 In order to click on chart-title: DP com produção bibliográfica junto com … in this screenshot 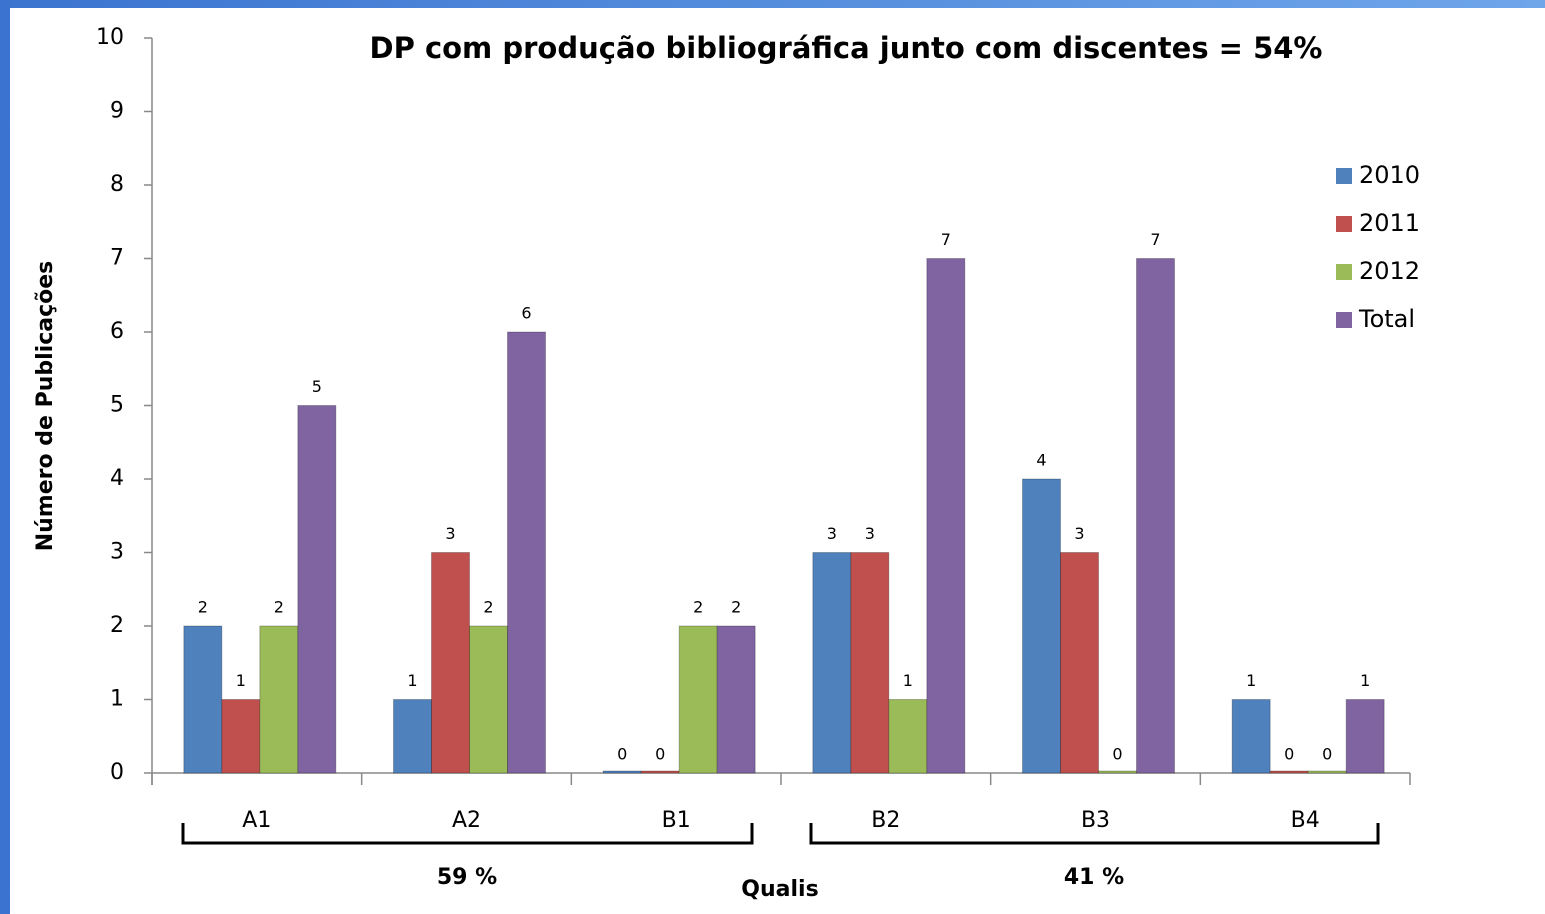, I will do `click(846, 48)`.